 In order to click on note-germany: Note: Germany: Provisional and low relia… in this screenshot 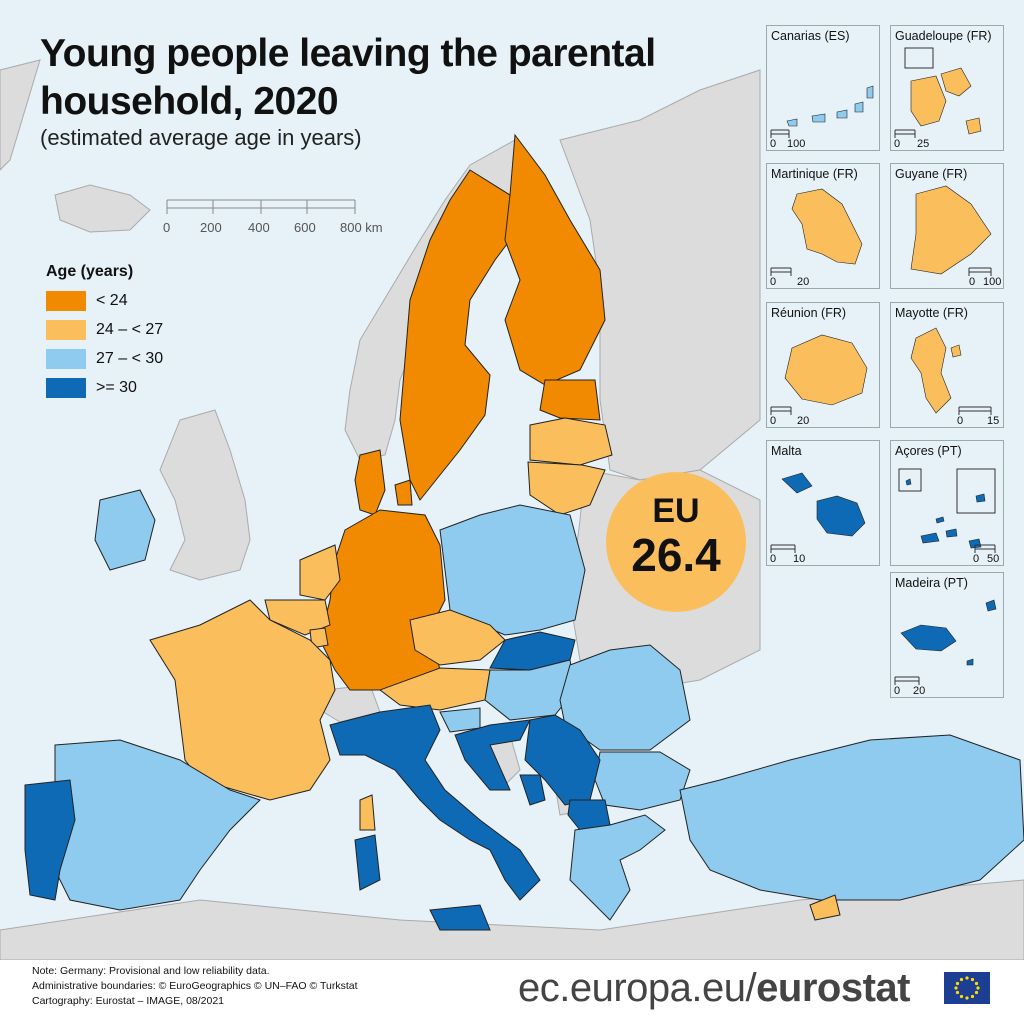, I will do `click(151, 971)`.